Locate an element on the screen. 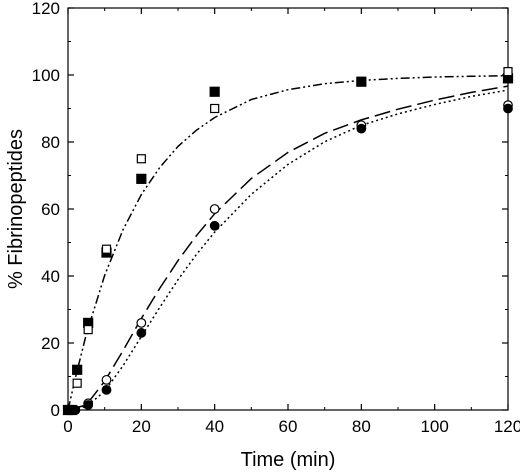 The height and width of the screenshot is (474, 520). x-tick-label: 80 is located at coordinates (361, 426).